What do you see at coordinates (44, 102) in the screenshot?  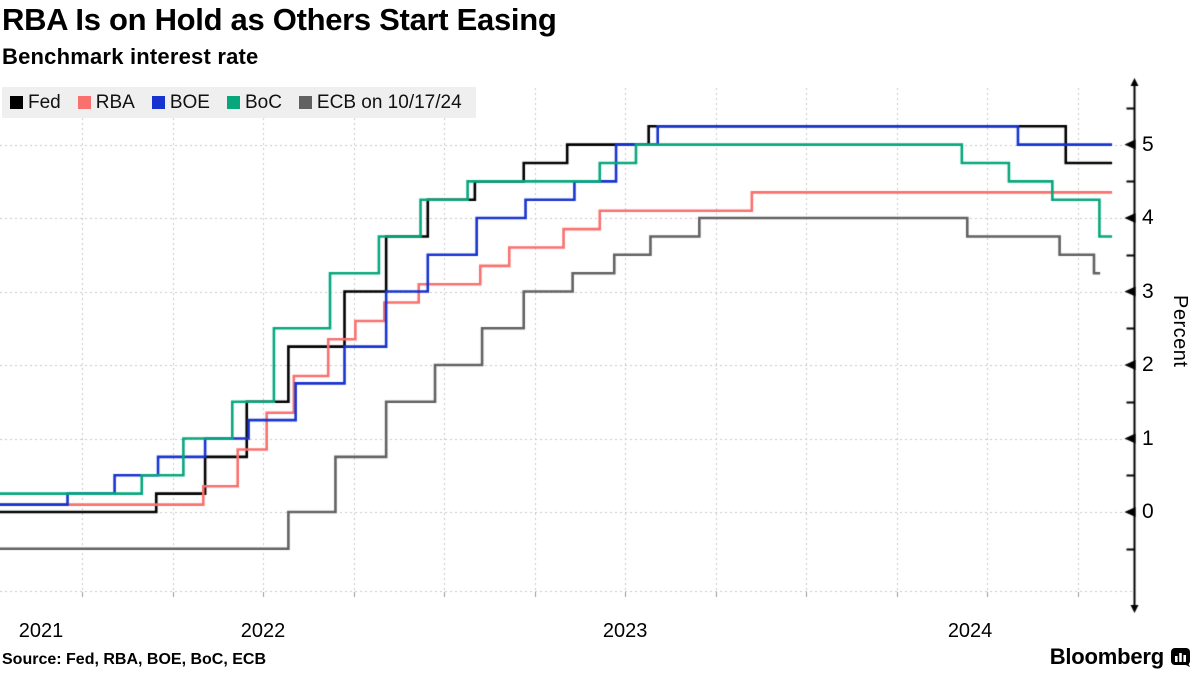 I see `legend-label: Fed` at bounding box center [44, 102].